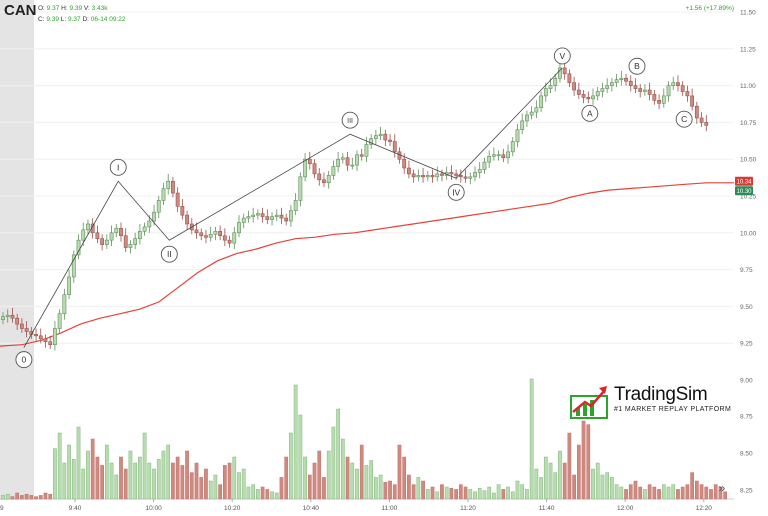 The image size is (768, 516). I want to click on wave-label-text: B, so click(637, 66).